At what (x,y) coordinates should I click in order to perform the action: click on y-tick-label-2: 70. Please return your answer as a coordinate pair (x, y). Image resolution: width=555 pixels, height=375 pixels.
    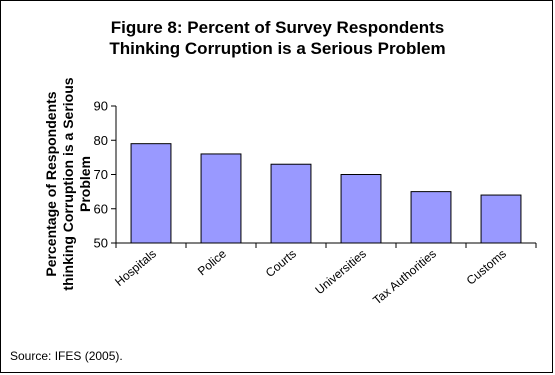
    Looking at the image, I should click on (101, 174).